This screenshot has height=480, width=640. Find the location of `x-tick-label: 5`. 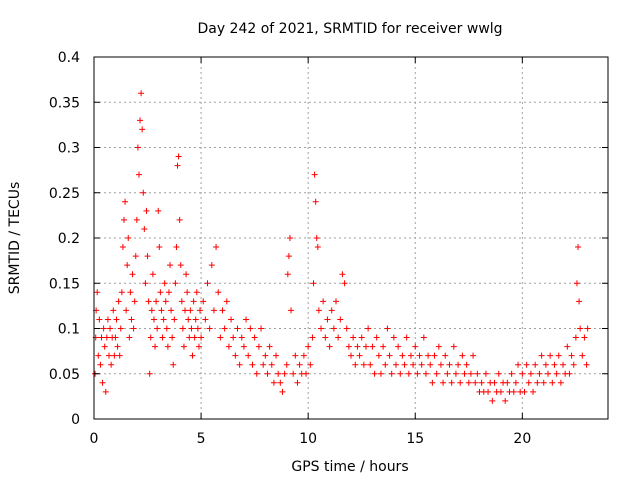

x-tick-label: 5 is located at coordinates (201, 439).